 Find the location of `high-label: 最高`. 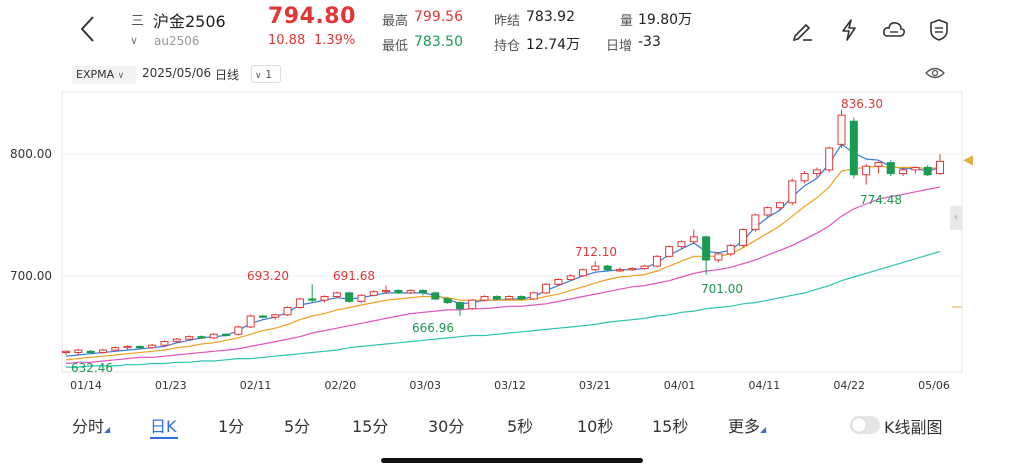

high-label: 最高 is located at coordinates (395, 21).